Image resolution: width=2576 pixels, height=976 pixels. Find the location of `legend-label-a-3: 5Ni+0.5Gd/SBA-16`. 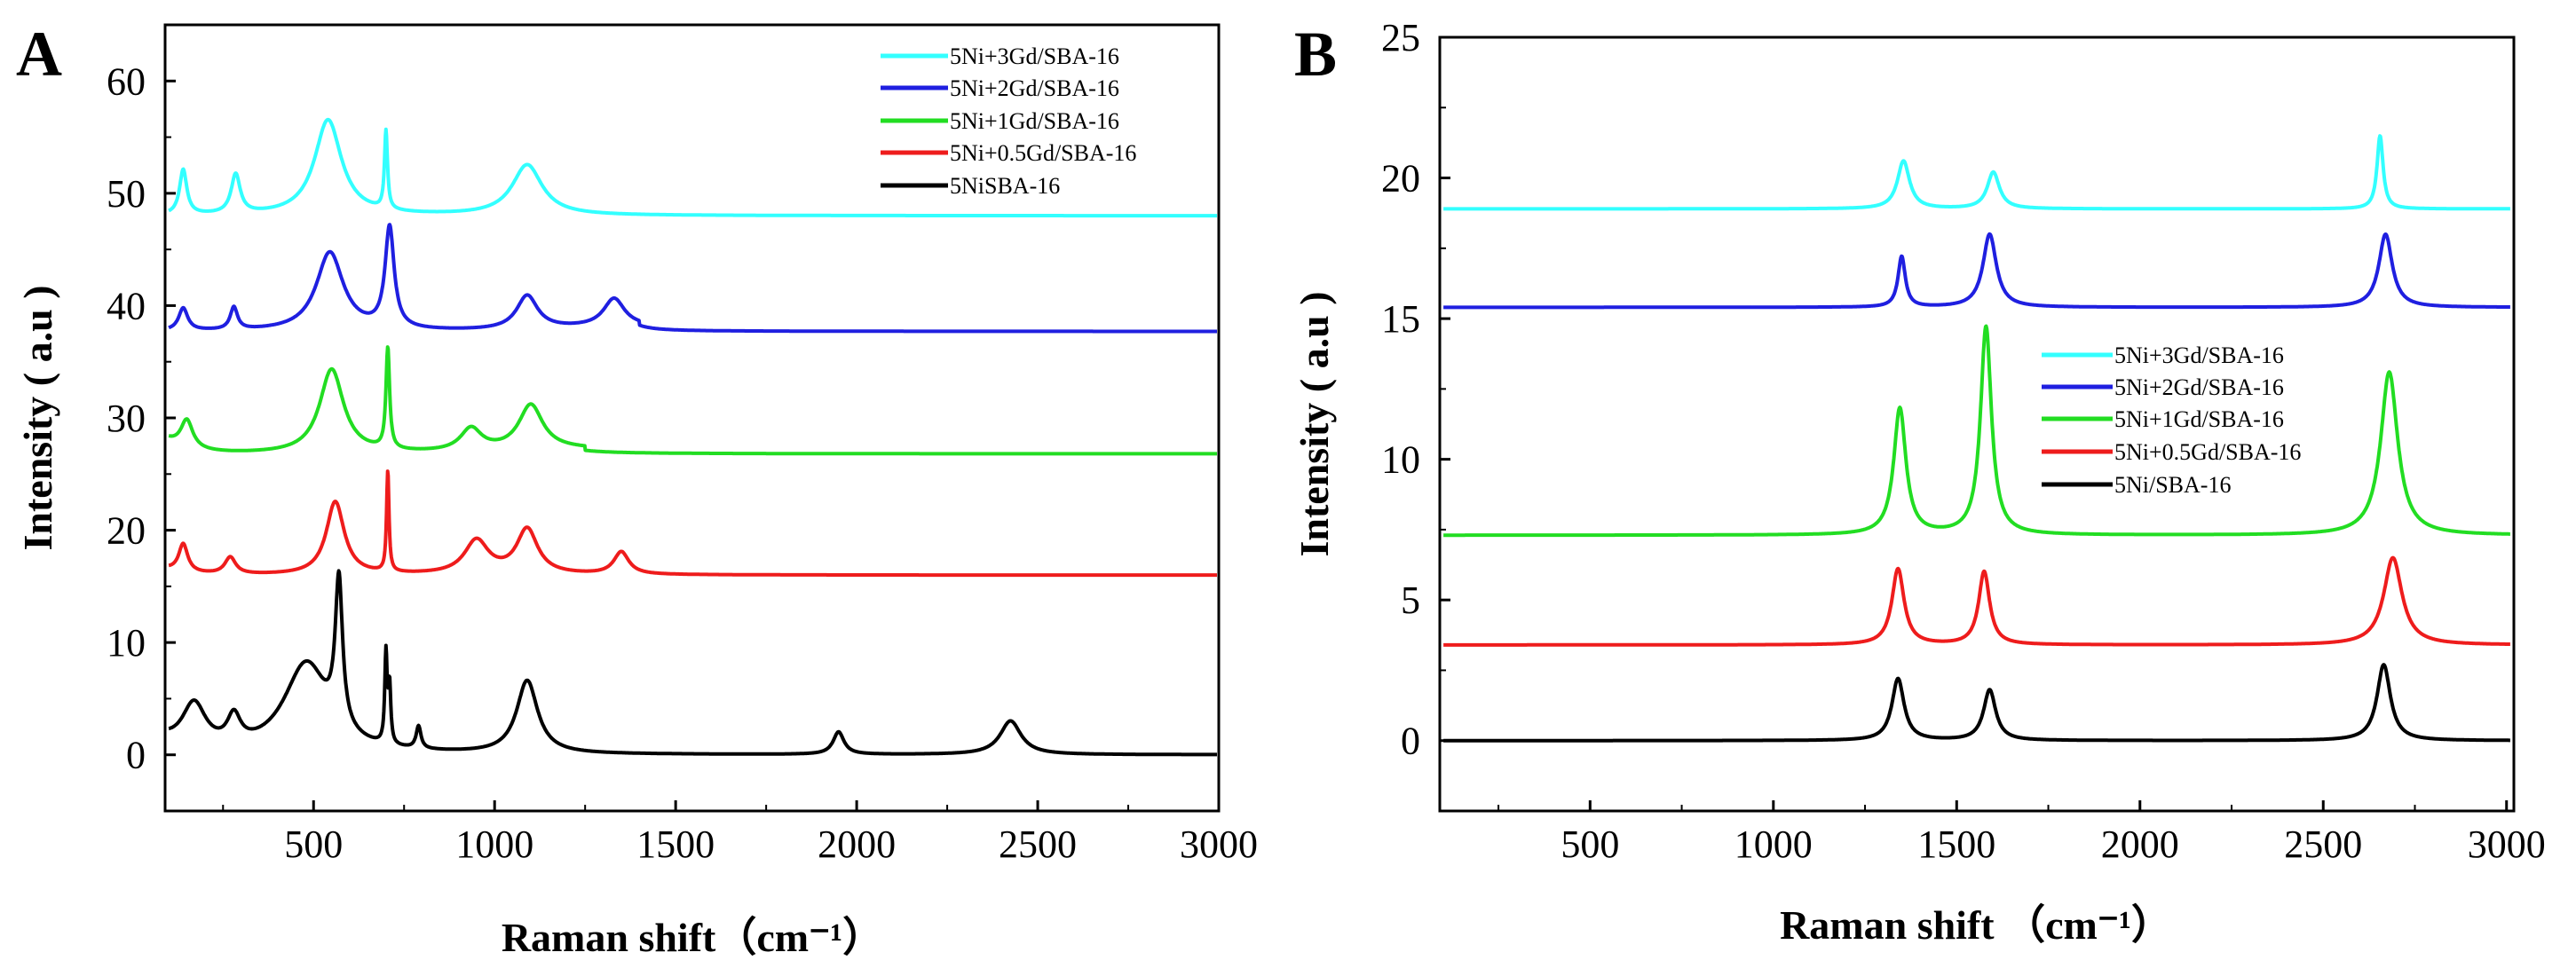

legend-label-a-3: 5Ni+0.5Gd/SBA-16 is located at coordinates (1043, 153).